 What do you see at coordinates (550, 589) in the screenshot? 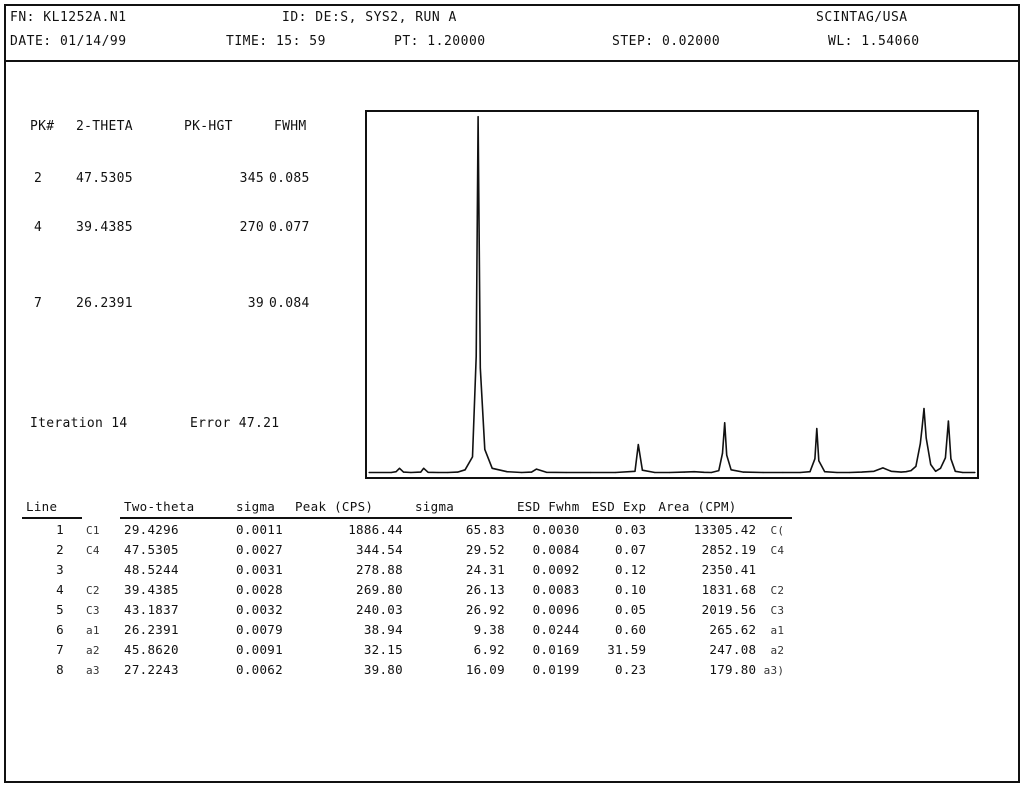
I see `cell-esd-fwhm: 0.0083` at bounding box center [550, 589].